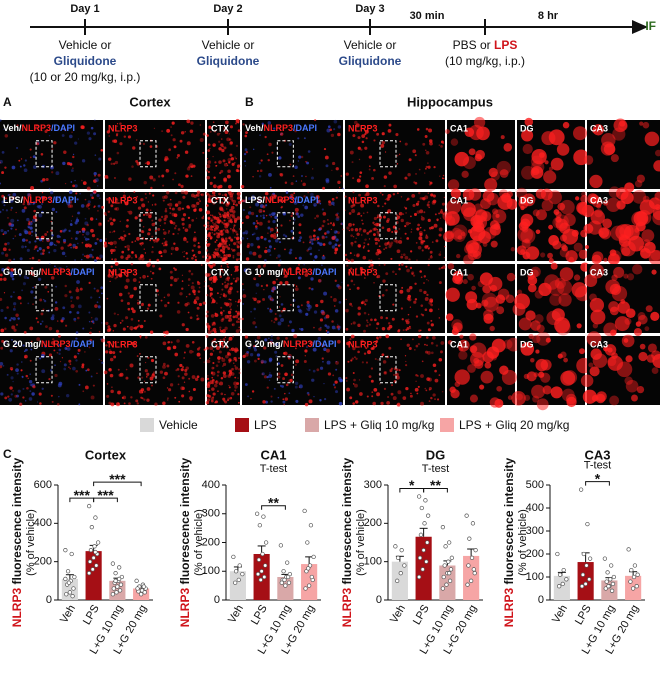  I want to click on y-label-marker: NLRP3, so click(185, 608).